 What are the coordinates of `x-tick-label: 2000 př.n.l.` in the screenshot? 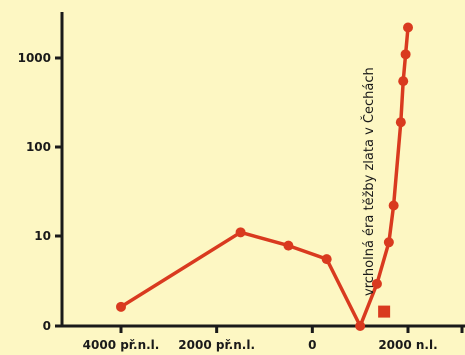 It's located at (216, 345).